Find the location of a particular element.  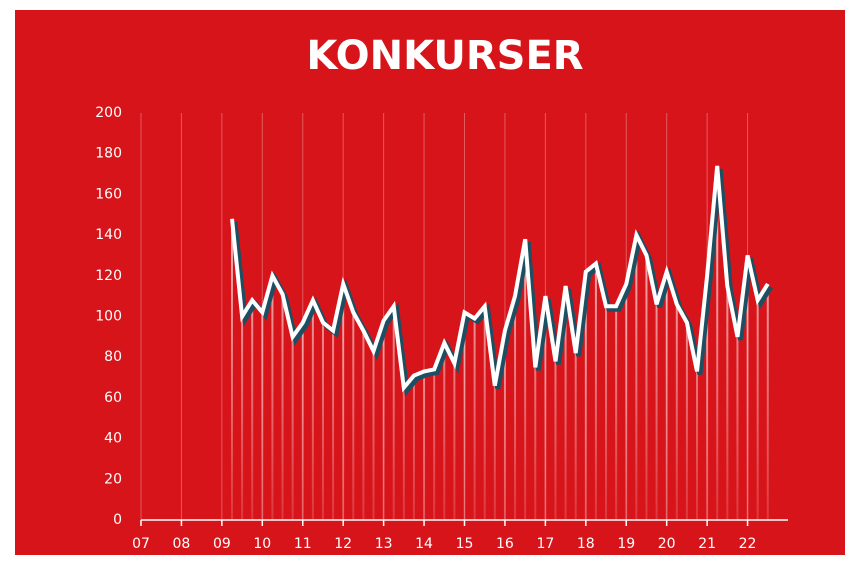

x-tick-label: 11 is located at coordinates (303, 544).